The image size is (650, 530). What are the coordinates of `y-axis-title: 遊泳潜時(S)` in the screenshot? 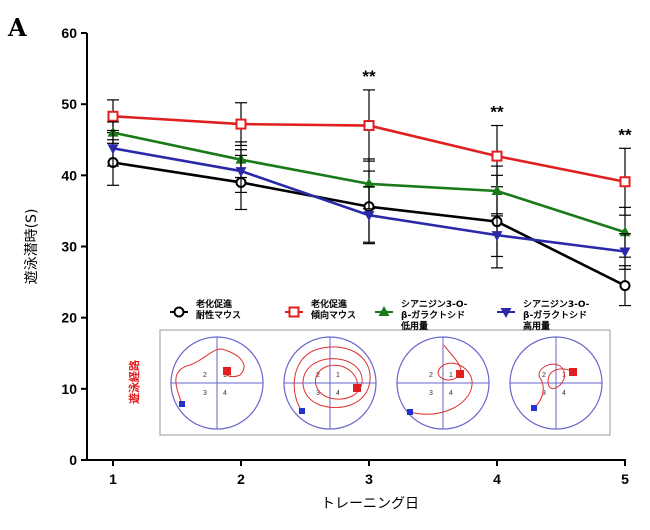 It's located at (32, 247).